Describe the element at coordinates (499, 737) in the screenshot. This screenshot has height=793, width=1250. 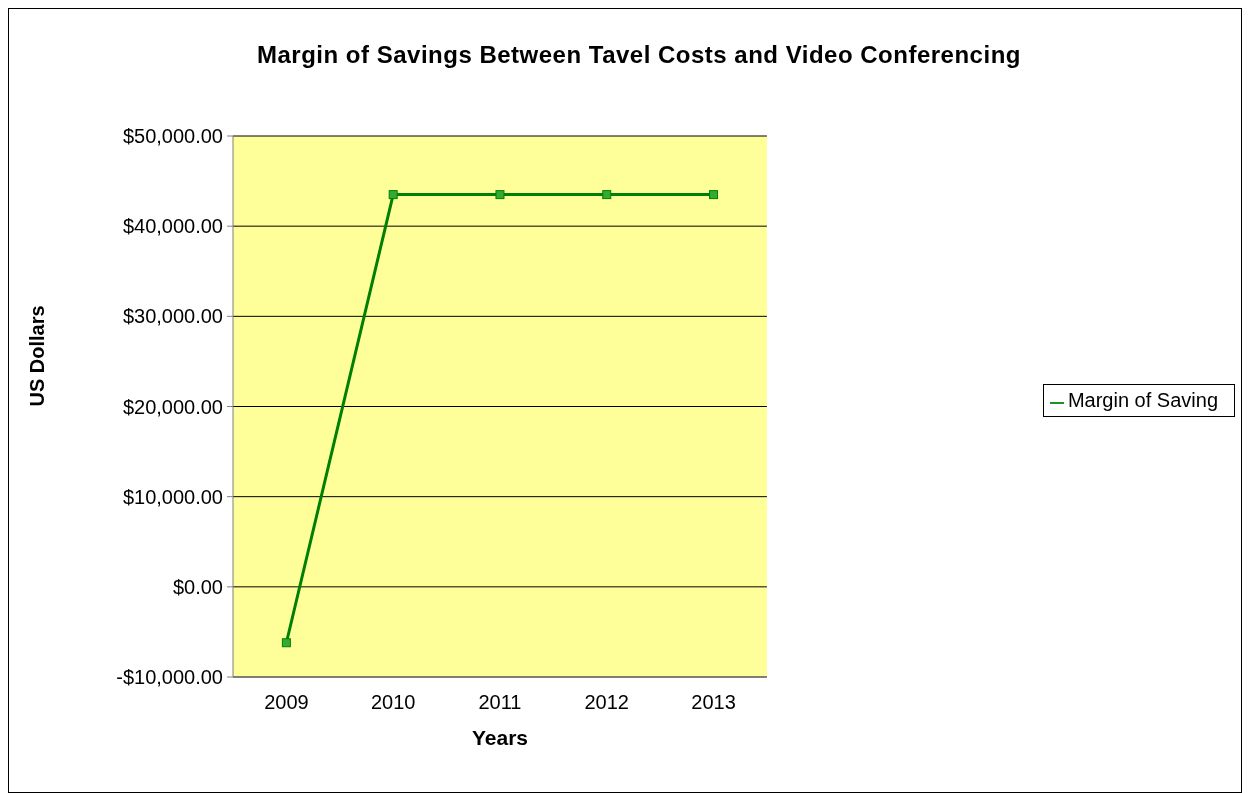
I see `x-axis-title: Years` at that location.